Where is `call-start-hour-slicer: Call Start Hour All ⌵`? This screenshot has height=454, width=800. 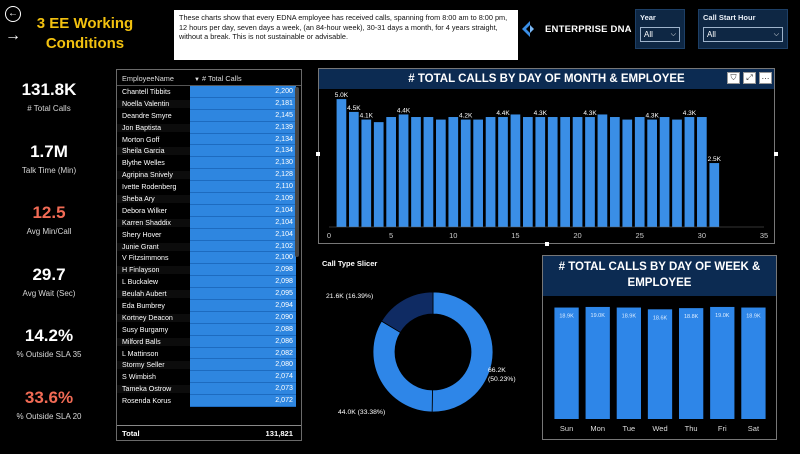 call-start-hour-slicer: Call Start Hour All ⌵ is located at coordinates (743, 29).